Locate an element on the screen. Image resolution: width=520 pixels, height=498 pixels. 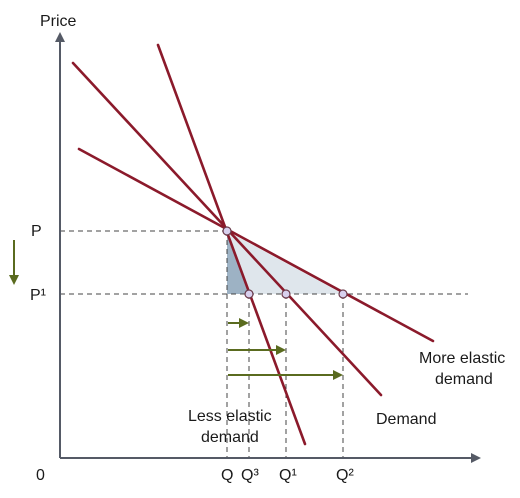
point-p-q is located at coordinates (227, 231).